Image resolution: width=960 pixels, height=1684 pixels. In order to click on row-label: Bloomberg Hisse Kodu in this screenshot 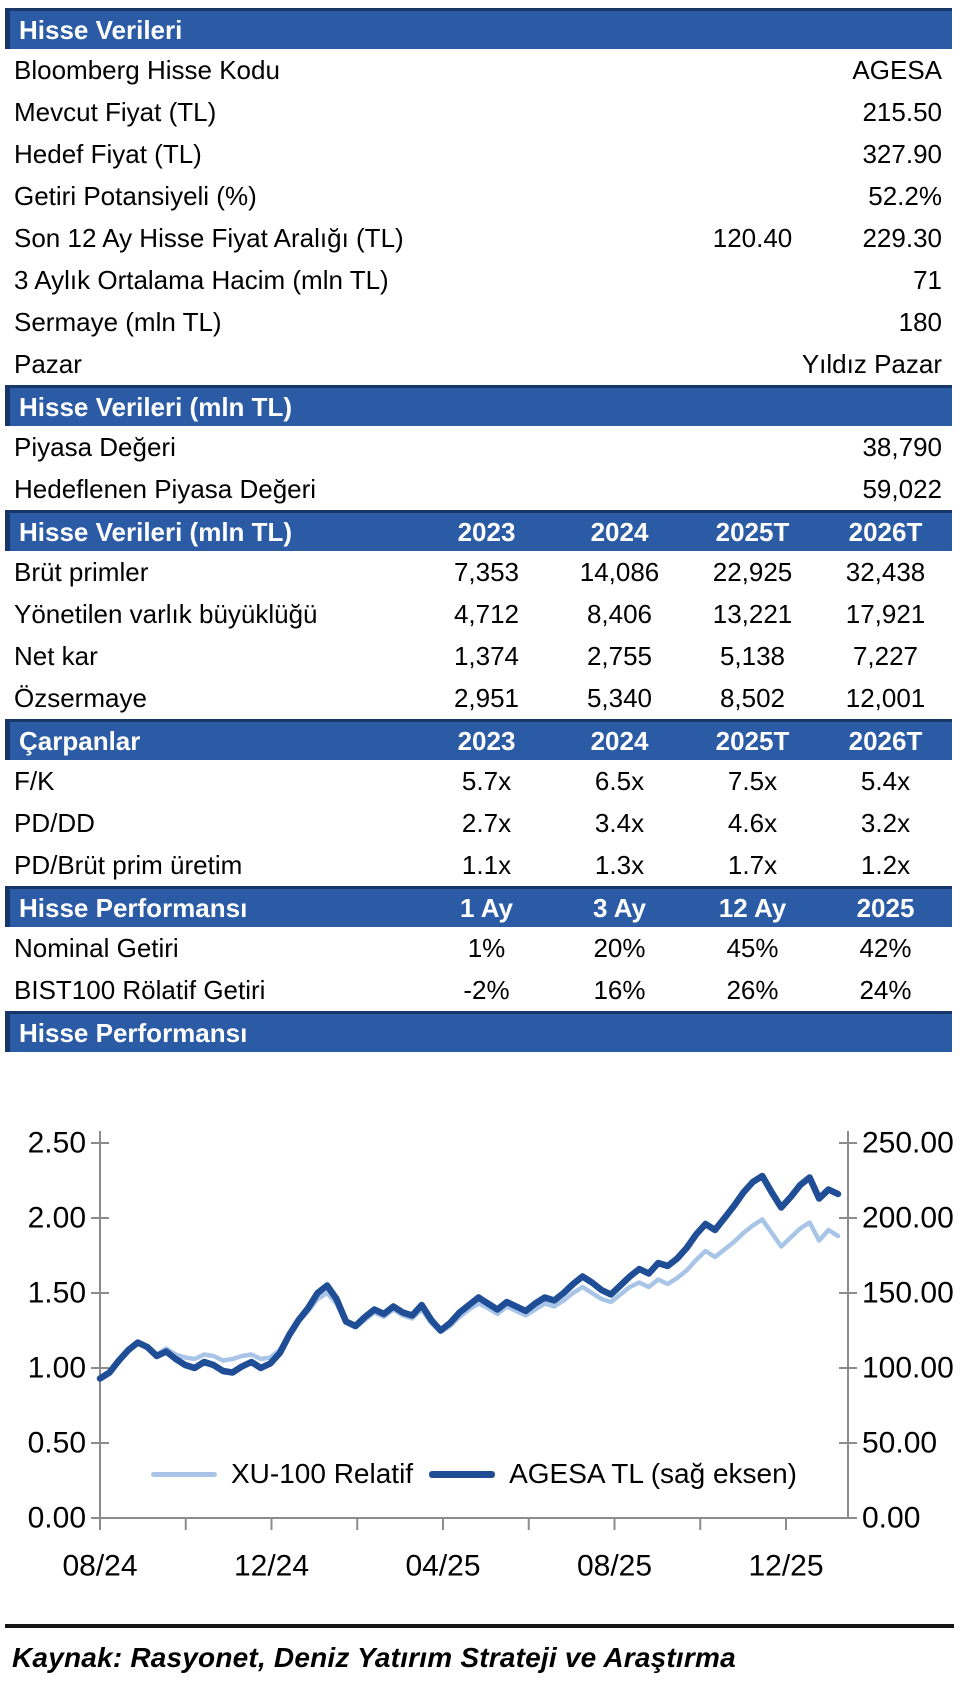, I will do `click(147, 69)`.